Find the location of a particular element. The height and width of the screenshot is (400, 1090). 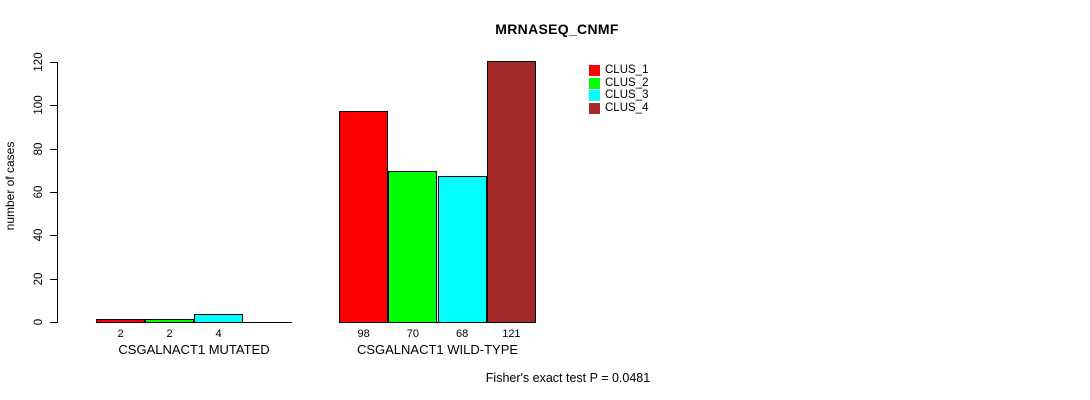

bar-value-label: 70 is located at coordinates (412, 334).